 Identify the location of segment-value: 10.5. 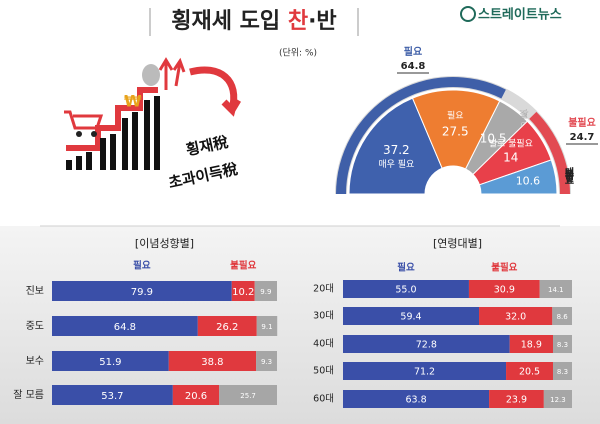
(493, 139).